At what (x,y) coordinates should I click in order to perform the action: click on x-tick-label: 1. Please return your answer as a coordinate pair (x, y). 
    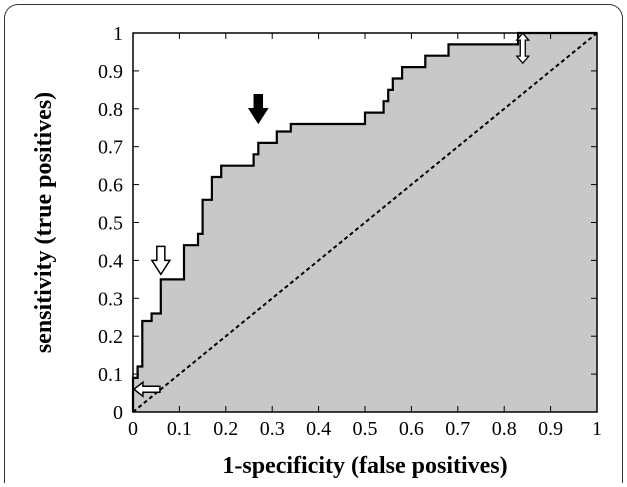
    Looking at the image, I should click on (597, 429).